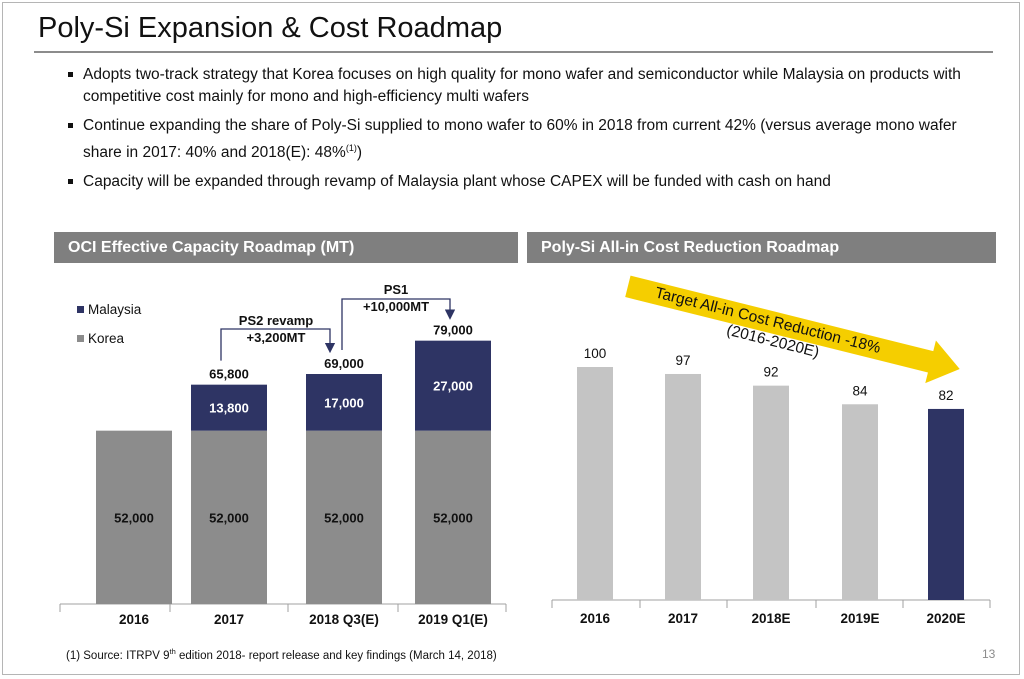  I want to click on total-label: 79,000, so click(453, 330).